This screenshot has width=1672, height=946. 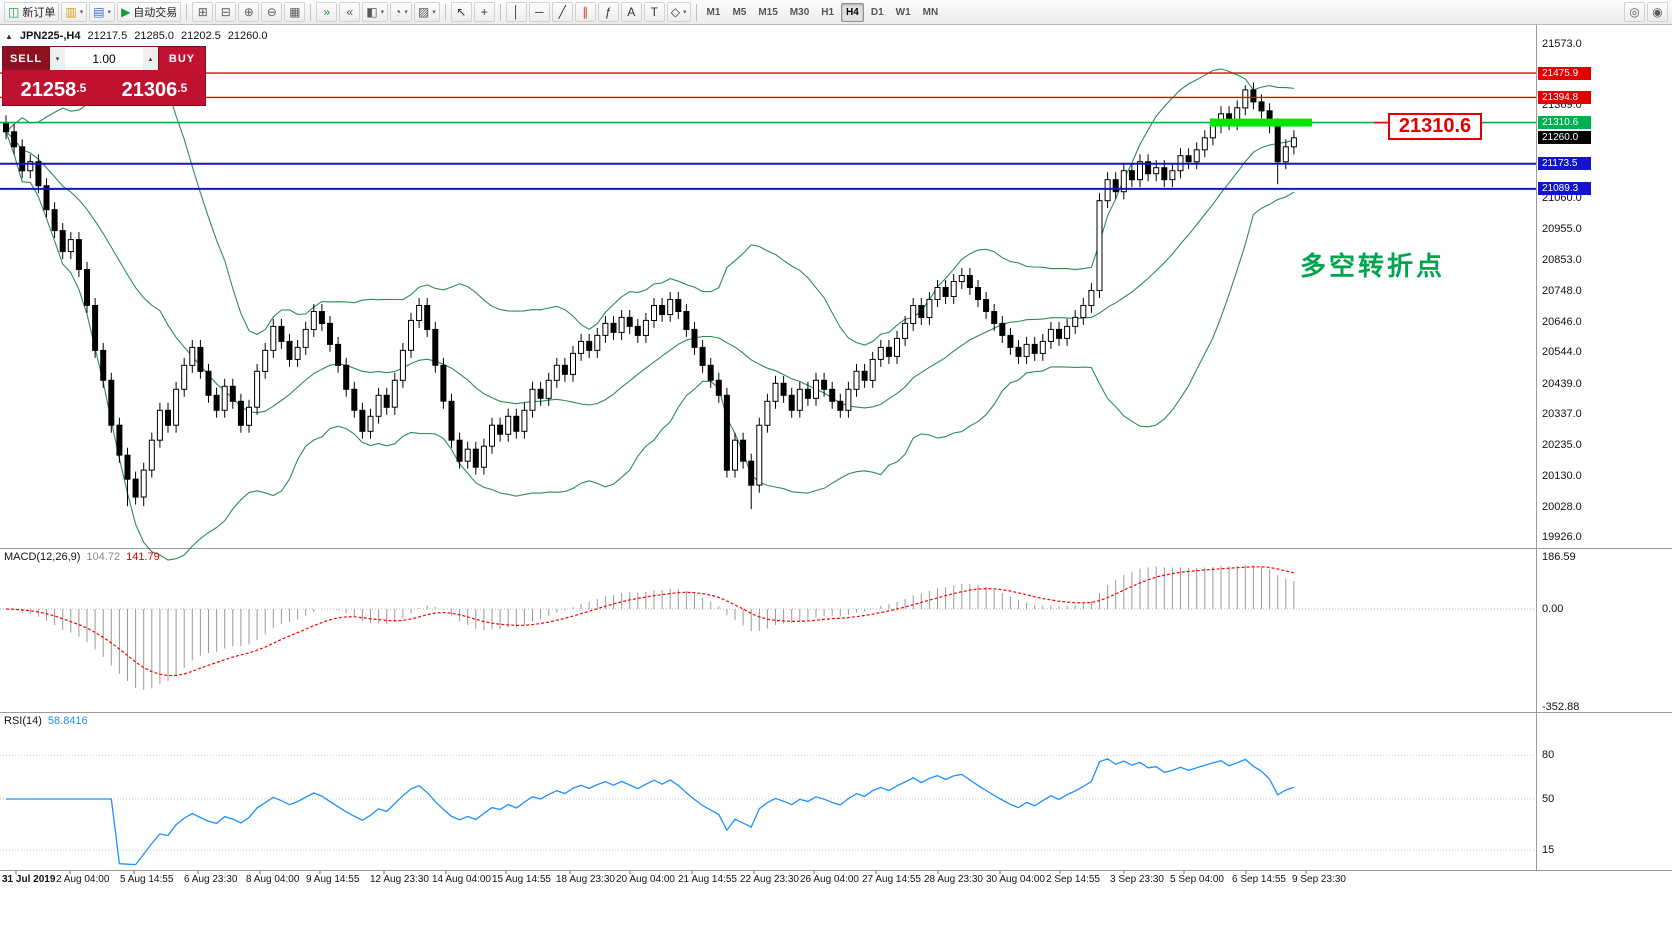 What do you see at coordinates (661, 872) in the screenshot?
I see `time-axis-ticks` at bounding box center [661, 872].